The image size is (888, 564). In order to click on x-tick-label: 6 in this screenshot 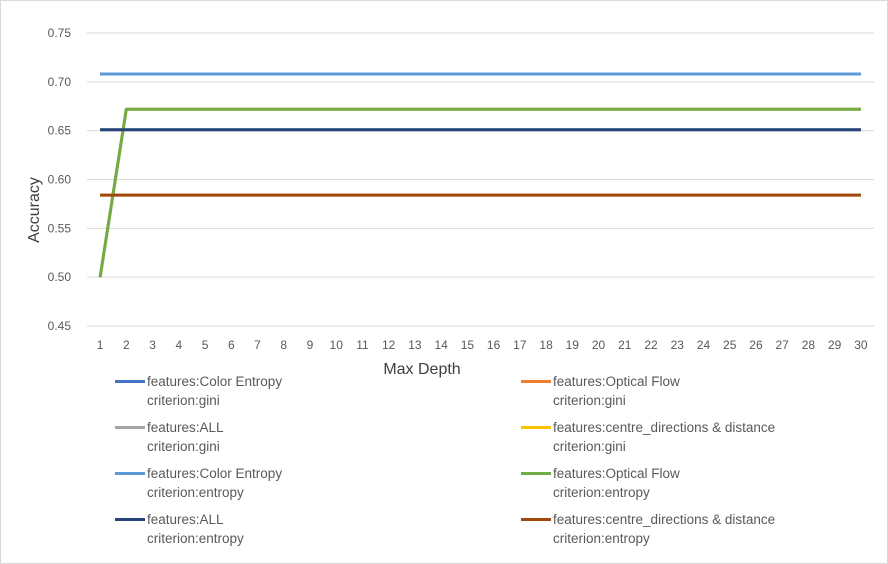, I will do `click(231, 345)`.